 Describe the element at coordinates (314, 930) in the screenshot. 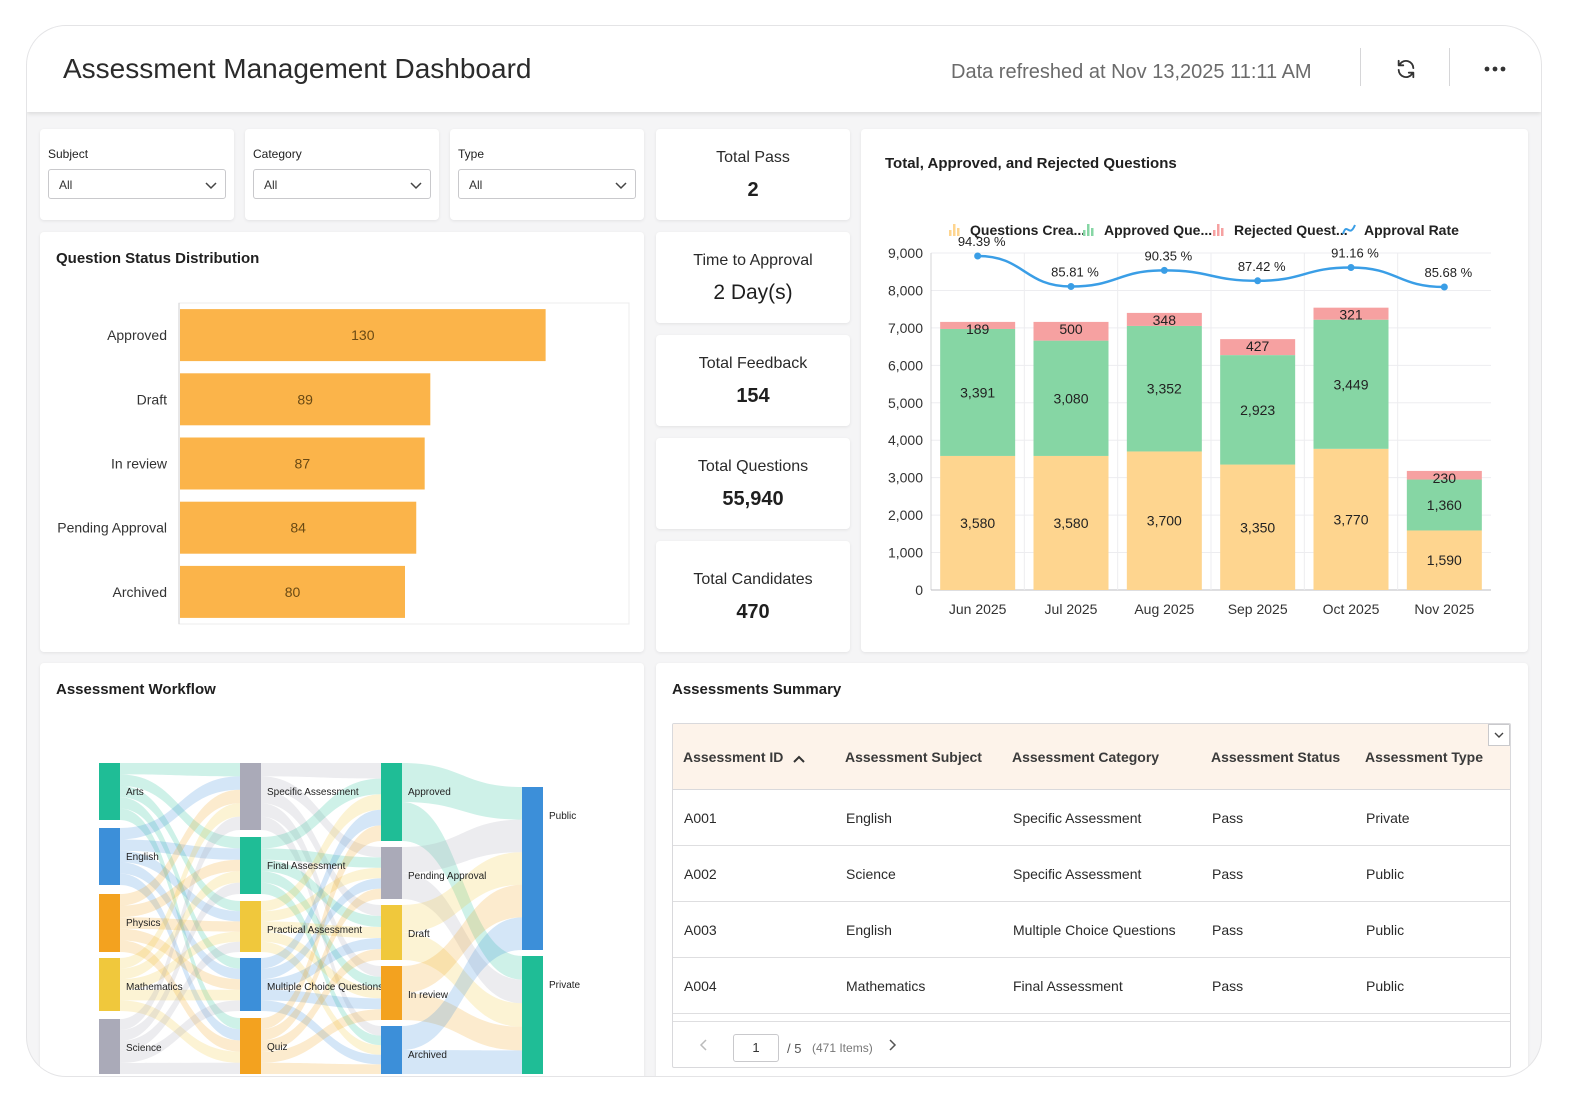

I see `sankey-node-label: Practical Assessment` at that location.